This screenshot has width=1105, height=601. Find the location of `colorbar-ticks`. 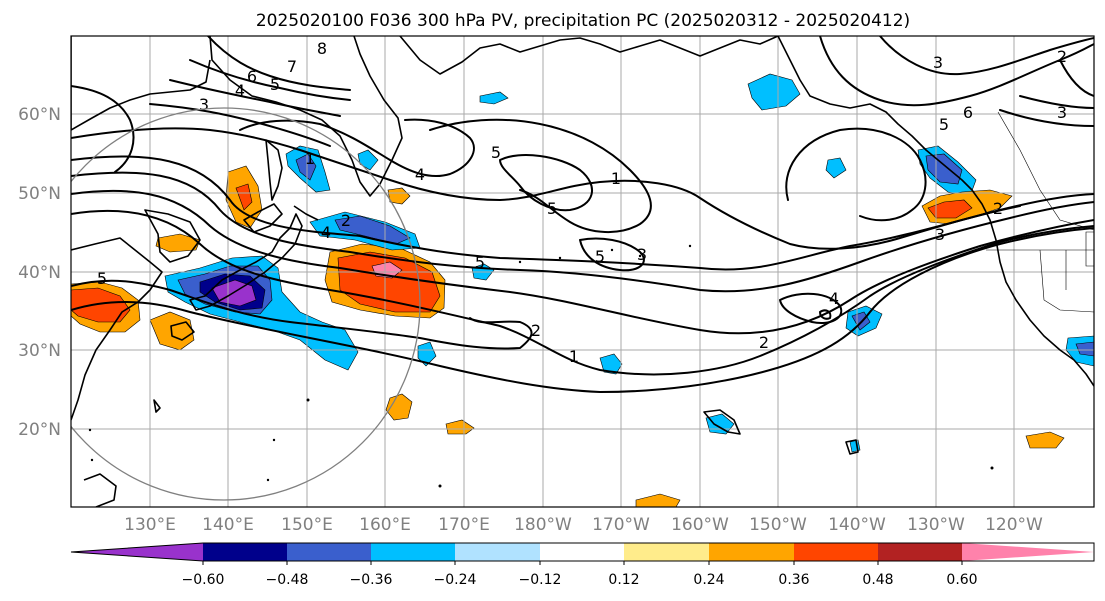

colorbar-ticks is located at coordinates (582, 563).